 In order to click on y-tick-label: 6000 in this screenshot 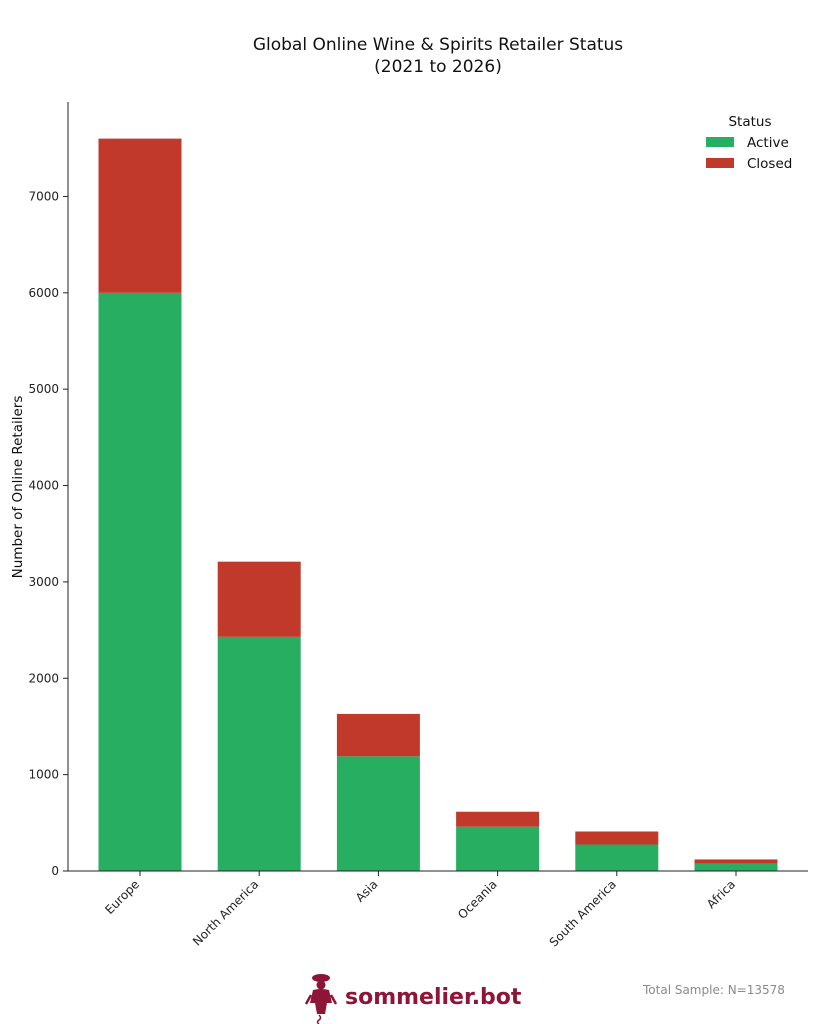, I will do `click(43, 293)`.